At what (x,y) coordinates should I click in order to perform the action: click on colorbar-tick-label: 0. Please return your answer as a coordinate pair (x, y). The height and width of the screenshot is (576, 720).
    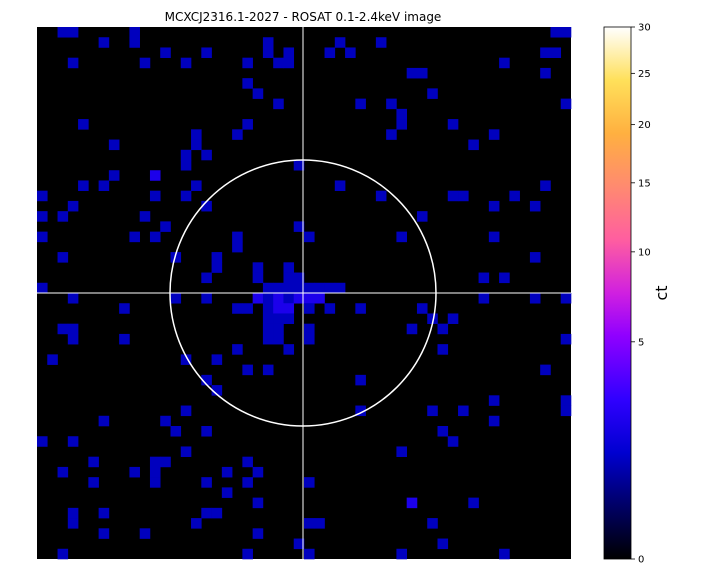
    Looking at the image, I should click on (641, 560).